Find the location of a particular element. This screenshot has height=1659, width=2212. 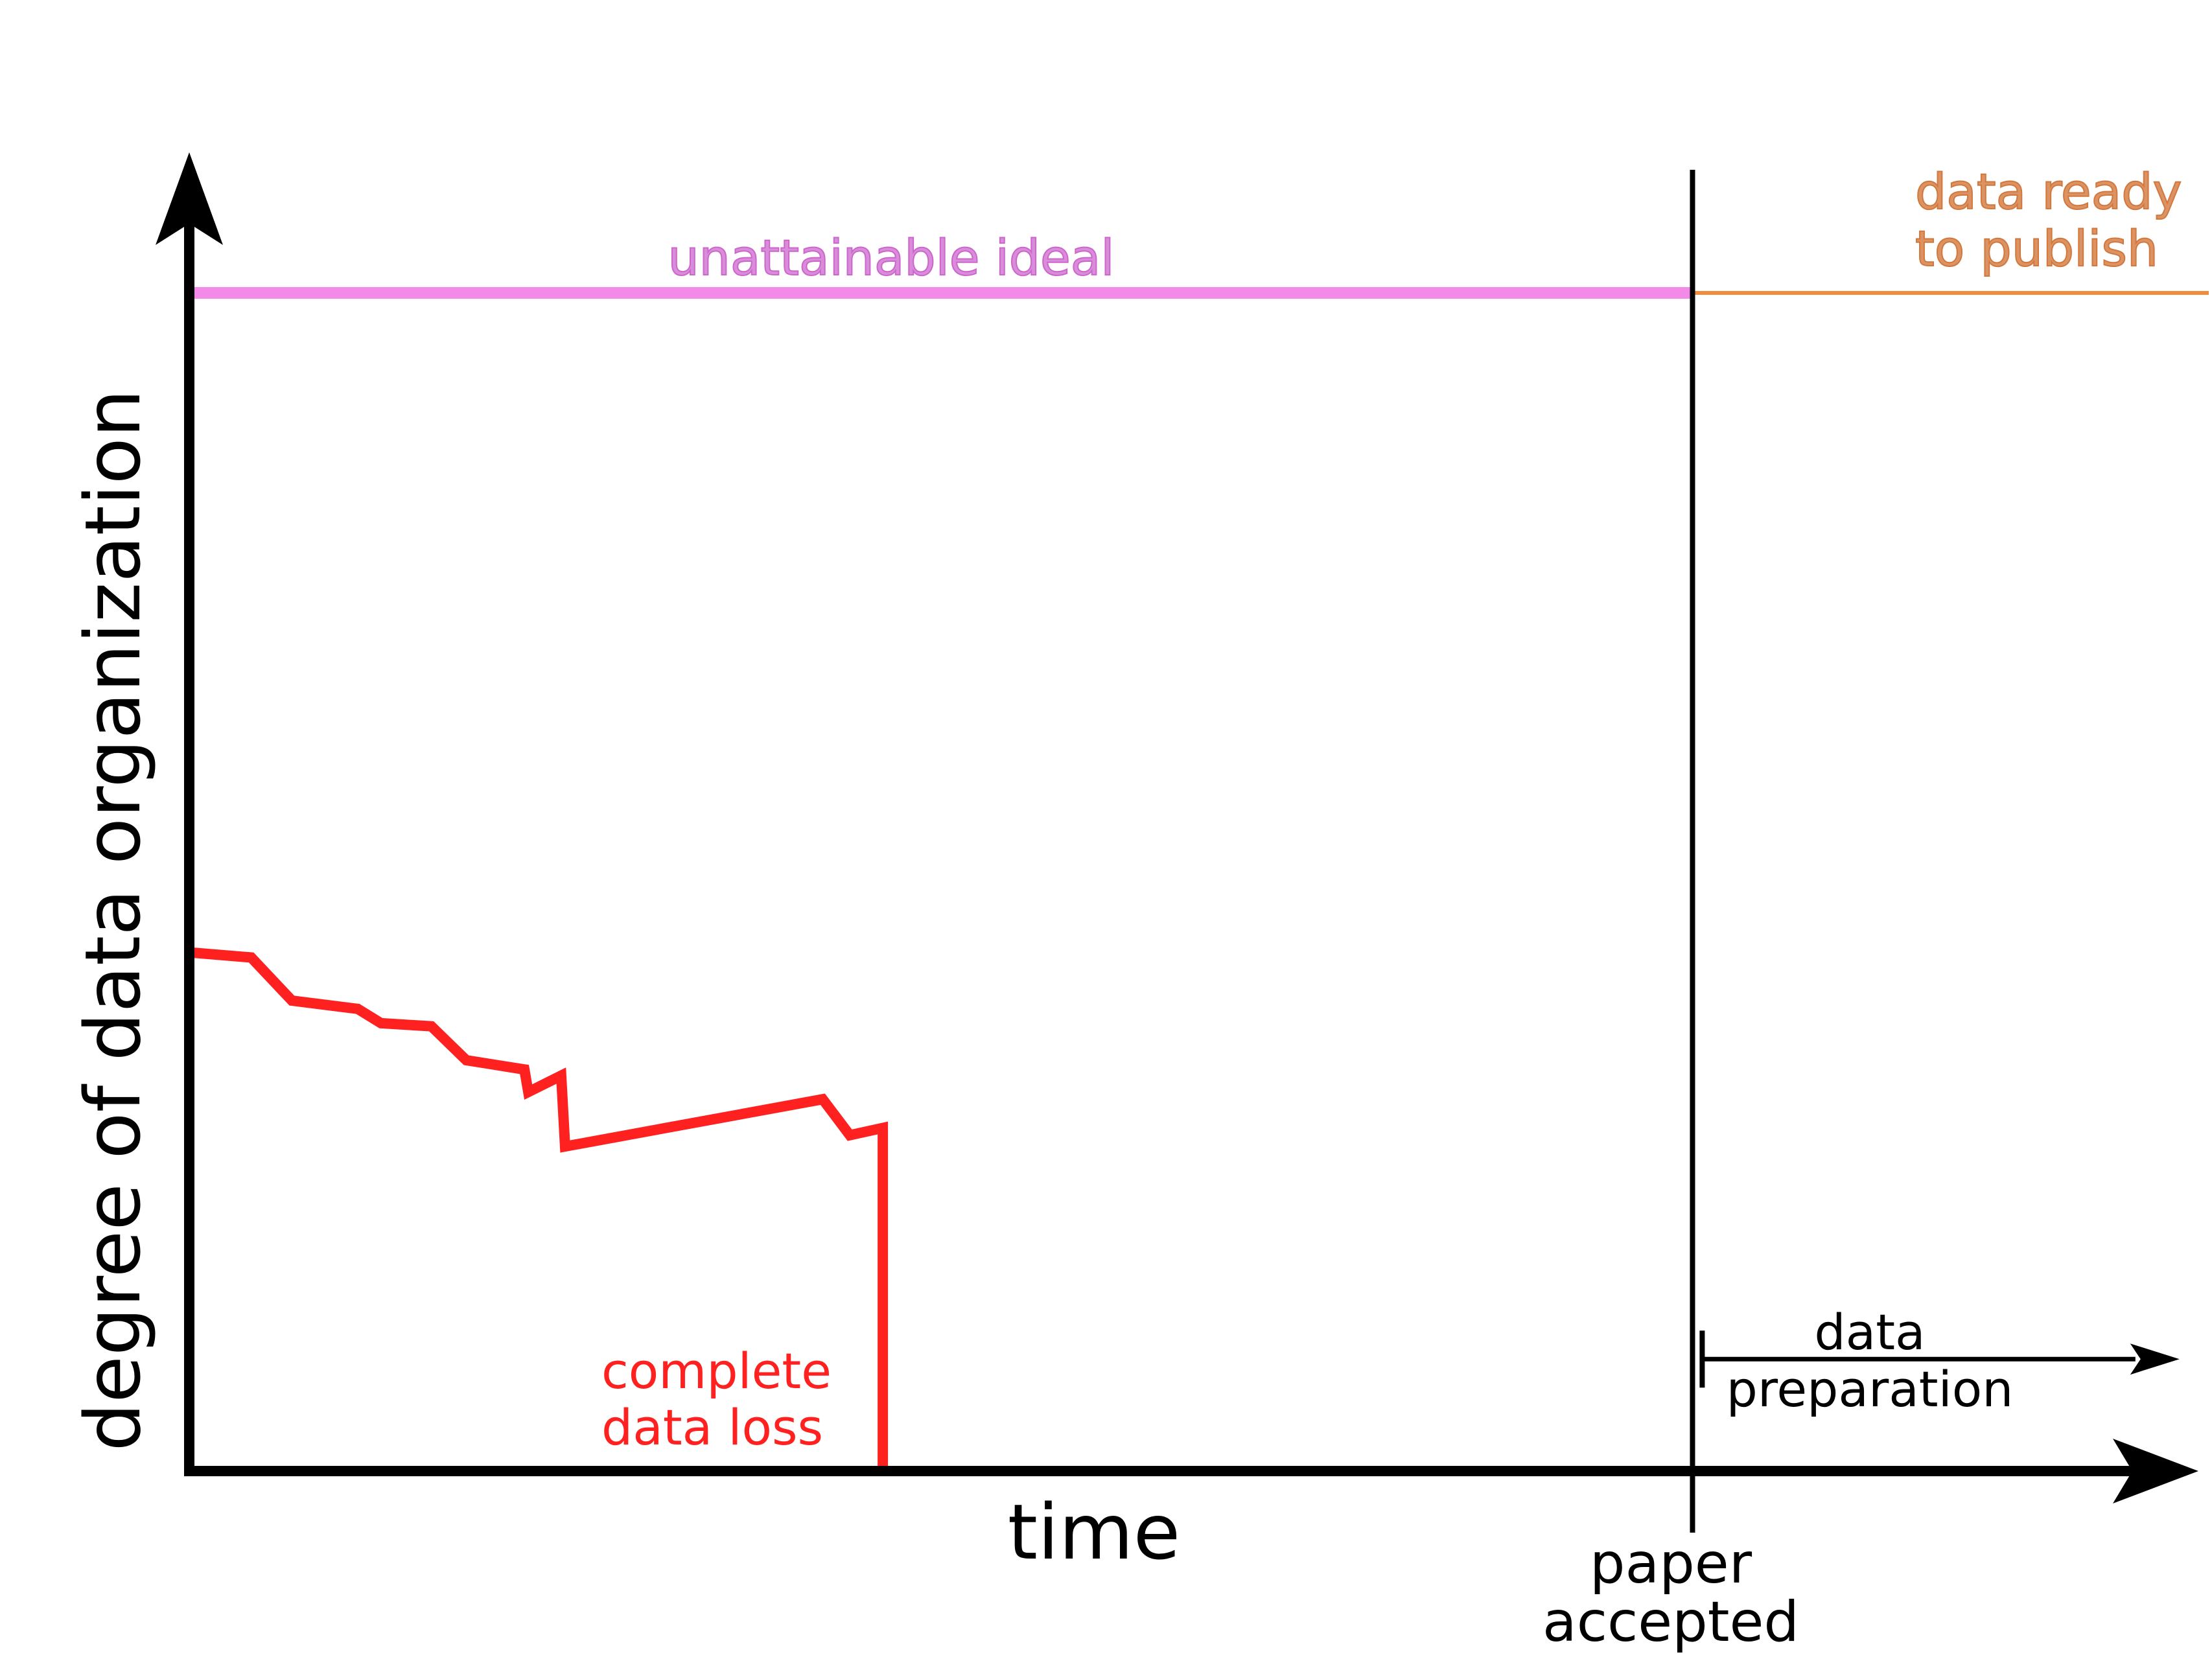

ready-label-line2: to publish is located at coordinates (2036, 249).